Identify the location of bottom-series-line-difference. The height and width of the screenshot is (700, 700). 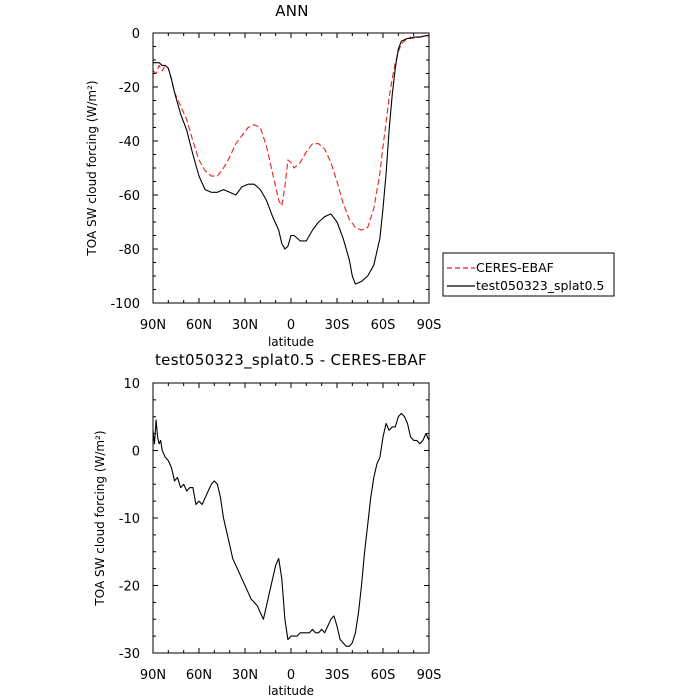
(291, 529).